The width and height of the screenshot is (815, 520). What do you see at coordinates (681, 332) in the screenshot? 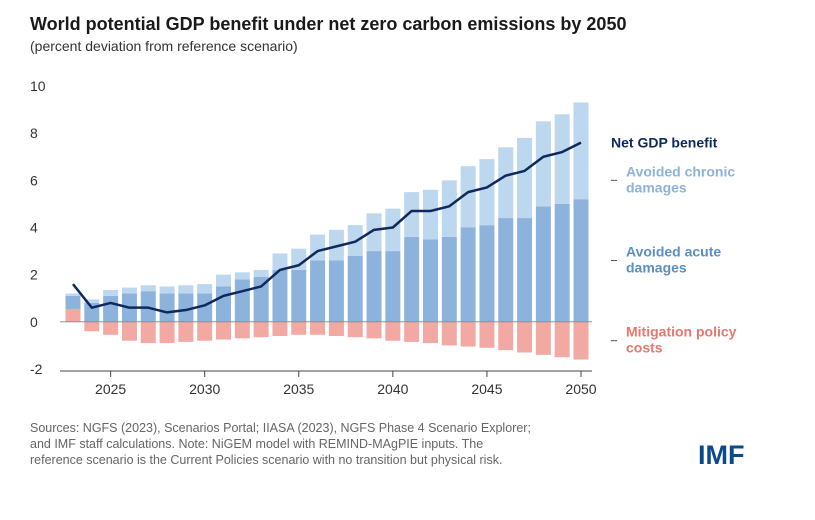
I see `legend-label: Mitigation policy` at bounding box center [681, 332].